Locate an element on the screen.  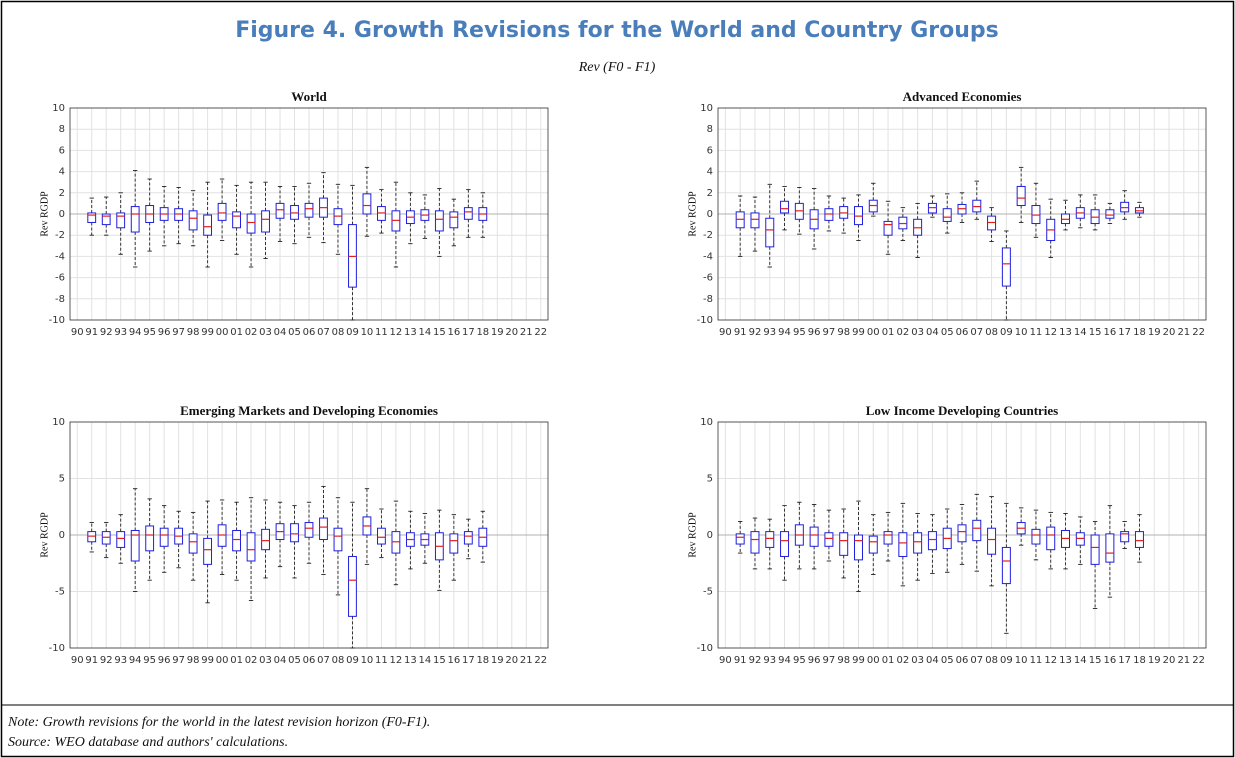
x-tick-label: 07 is located at coordinates (976, 660).